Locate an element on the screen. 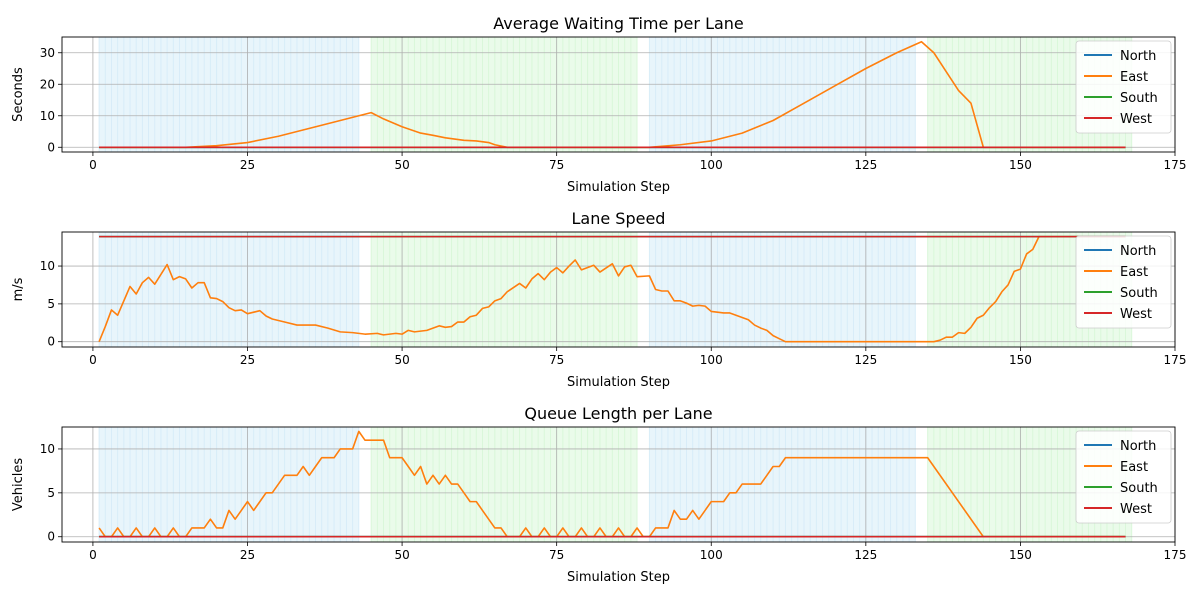 The image size is (1200, 600). chart-title: Average Waiting Time per Lane is located at coordinates (618, 23).